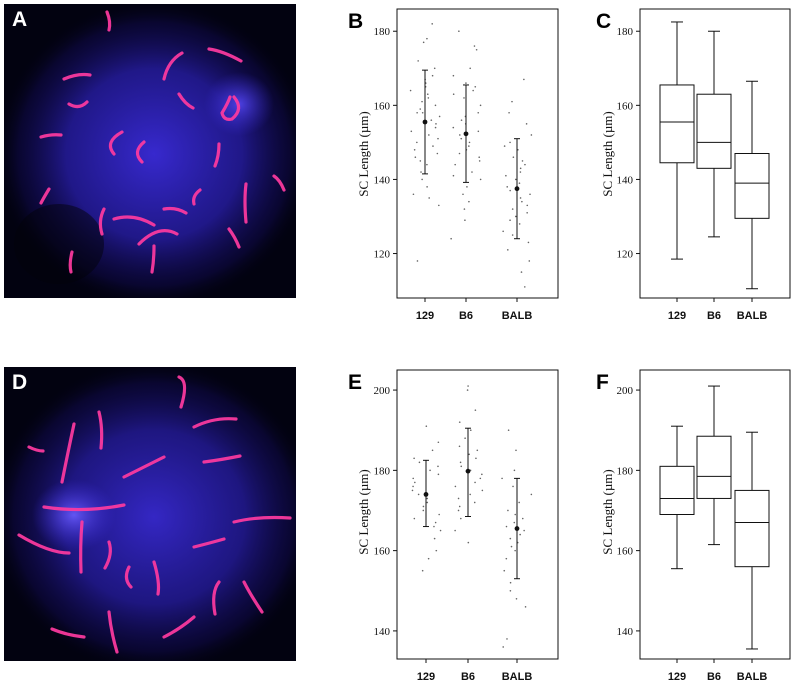 The image size is (796, 683). I want to click on y-axis-label: SC Length (µm), so click(363, 153).